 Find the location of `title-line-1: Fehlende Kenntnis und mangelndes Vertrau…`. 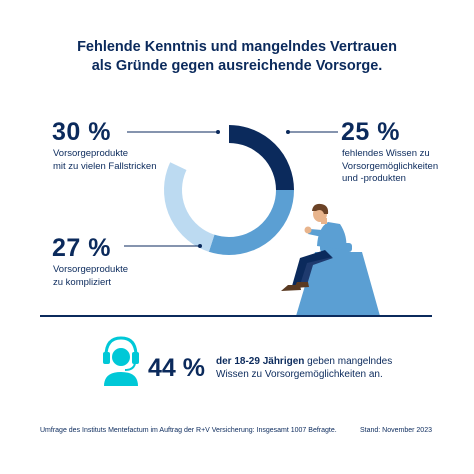

title-line-1: Fehlende Kenntnis und mangelndes Vertrau… is located at coordinates (237, 47).